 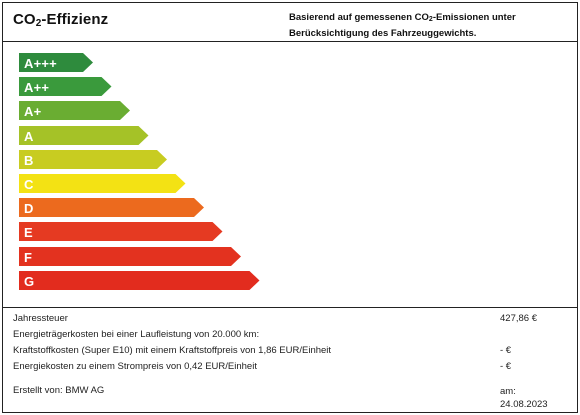 What do you see at coordinates (29, 209) in the screenshot?
I see `efficiency-class-label: D` at bounding box center [29, 209].